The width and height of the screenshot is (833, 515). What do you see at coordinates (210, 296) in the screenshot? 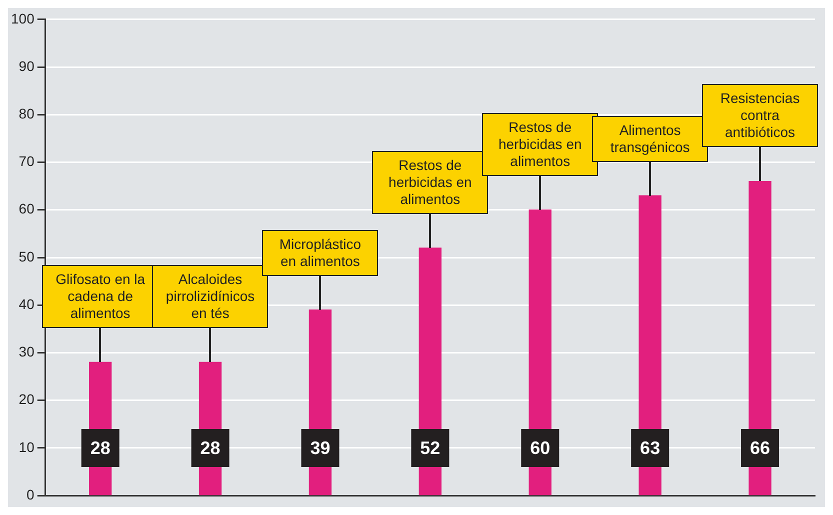
I see `x-tick-label: Alcaloides pirrolizidínicos en tés` at bounding box center [210, 296].